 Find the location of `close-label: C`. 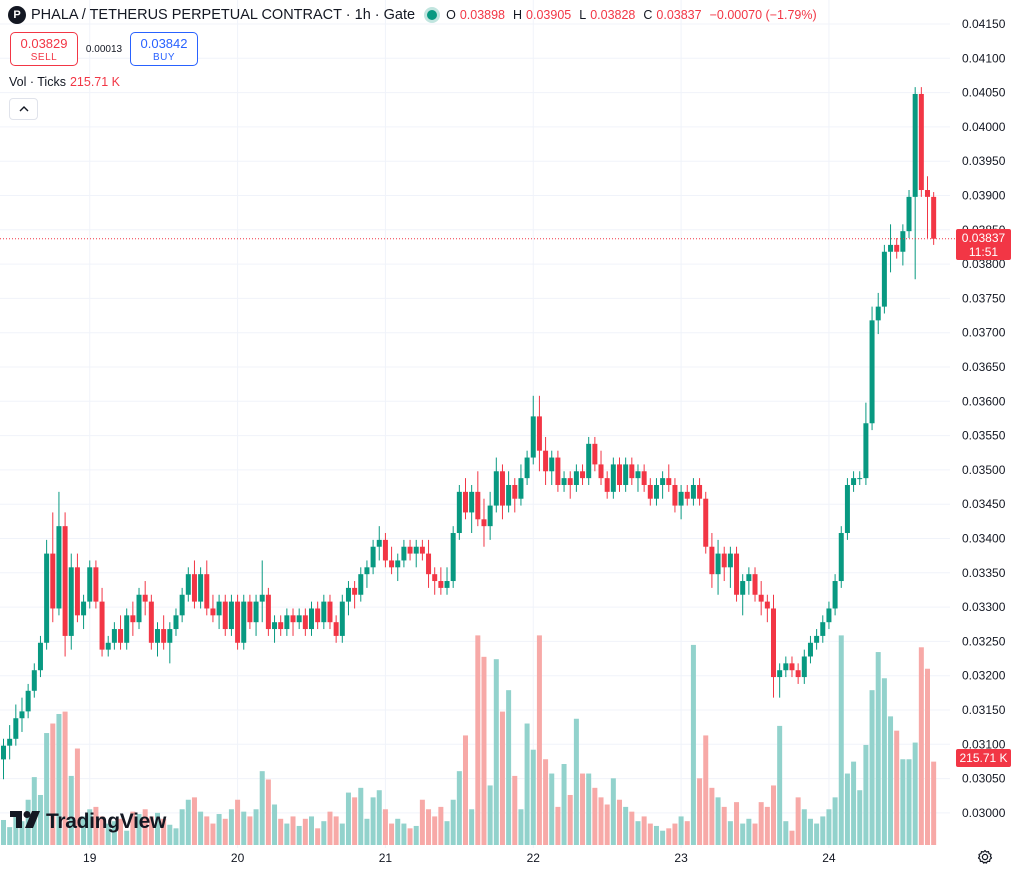

close-label: C is located at coordinates (648, 15).